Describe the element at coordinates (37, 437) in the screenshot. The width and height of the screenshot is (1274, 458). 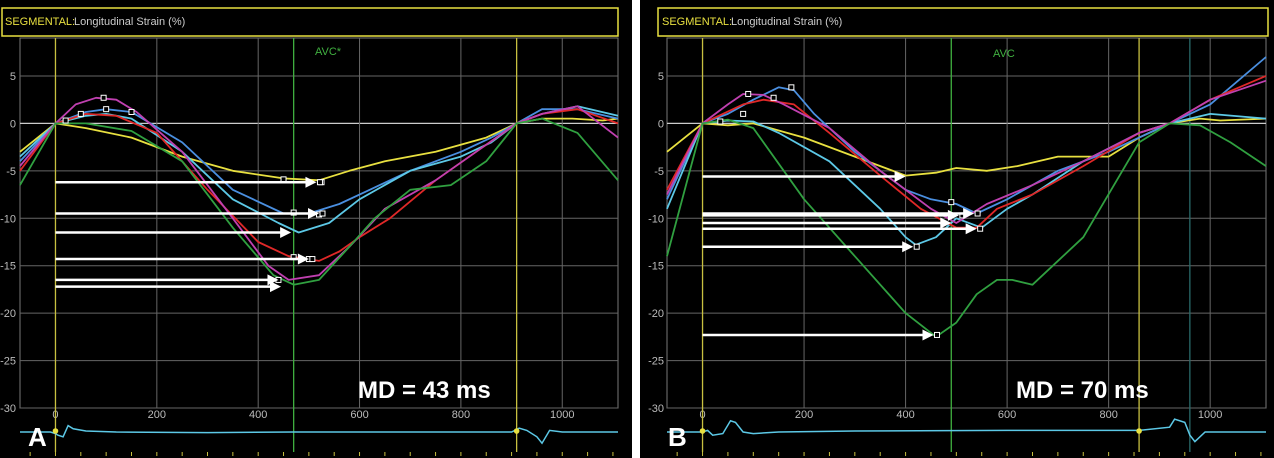
I see `panel-label: A` at that location.